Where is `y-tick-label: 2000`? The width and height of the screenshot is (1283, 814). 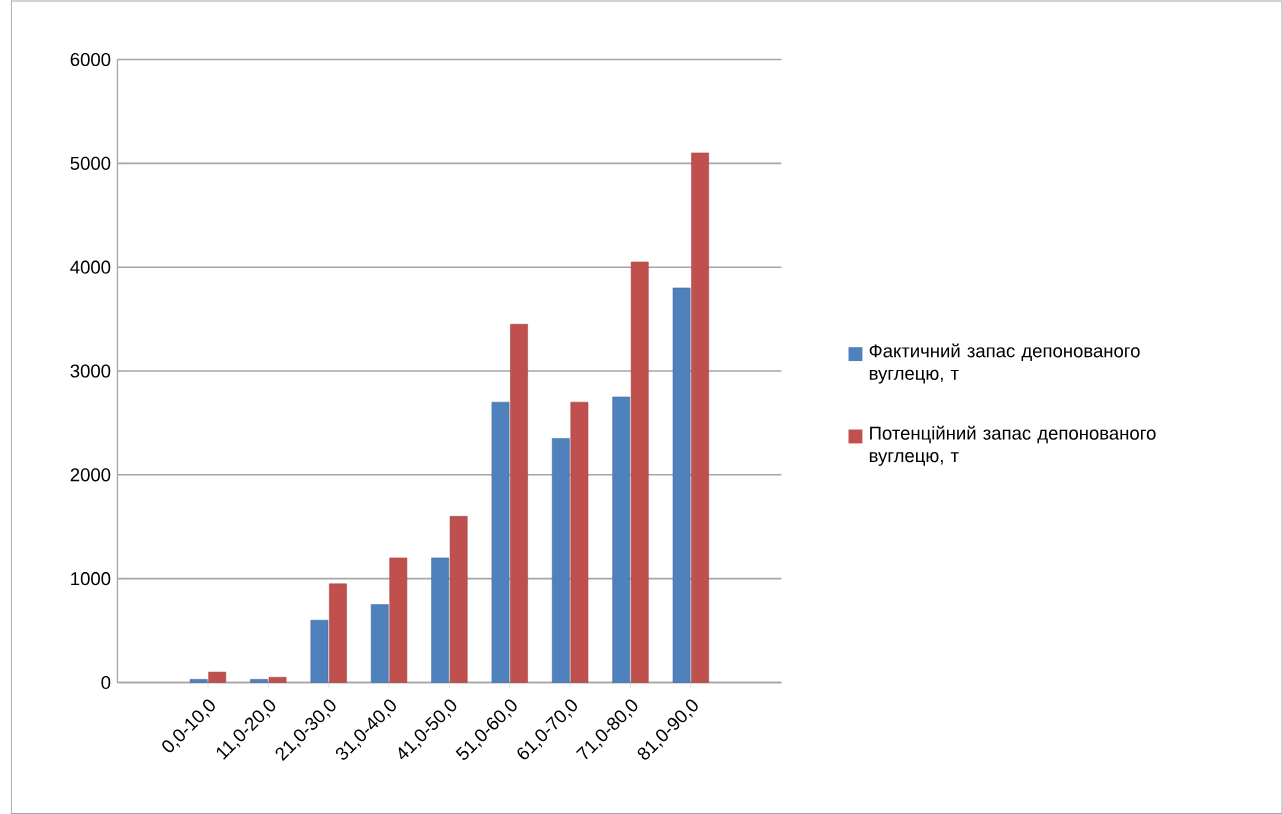
y-tick-label: 2000 is located at coordinates (90, 475).